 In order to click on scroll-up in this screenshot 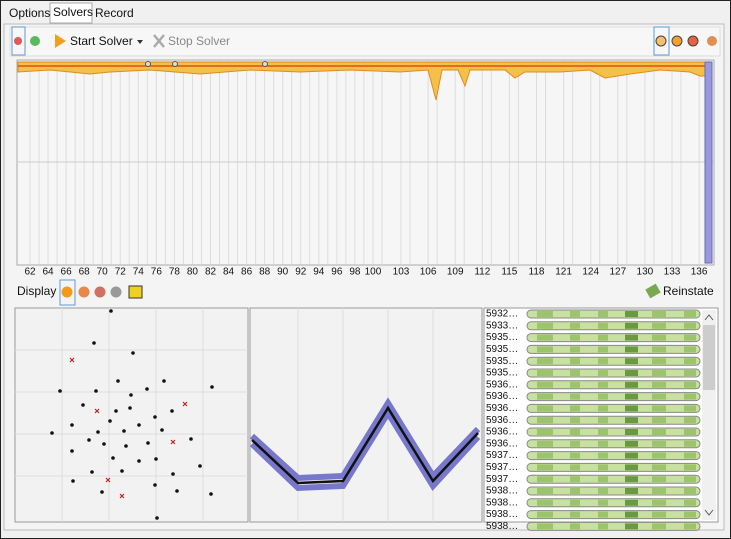, I will do `click(709, 317)`.